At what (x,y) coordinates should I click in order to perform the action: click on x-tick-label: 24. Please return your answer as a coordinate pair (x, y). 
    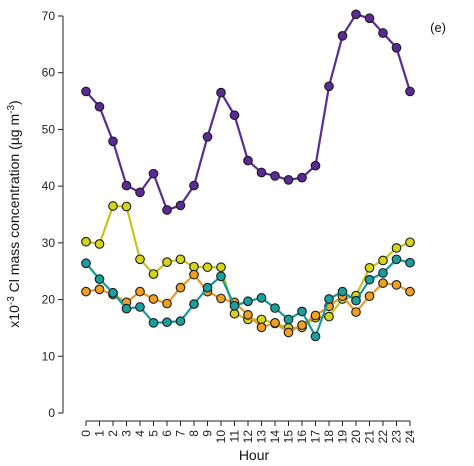
    Looking at the image, I should click on (410, 437).